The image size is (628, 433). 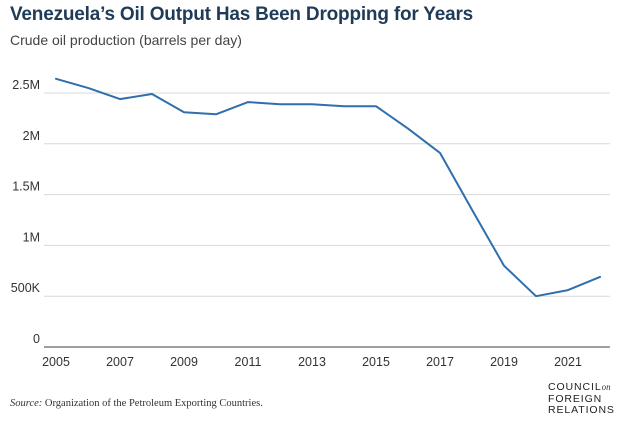 What do you see at coordinates (126, 40) in the screenshot?
I see `chart-subtitle: Crude oil production (barrels per day)` at bounding box center [126, 40].